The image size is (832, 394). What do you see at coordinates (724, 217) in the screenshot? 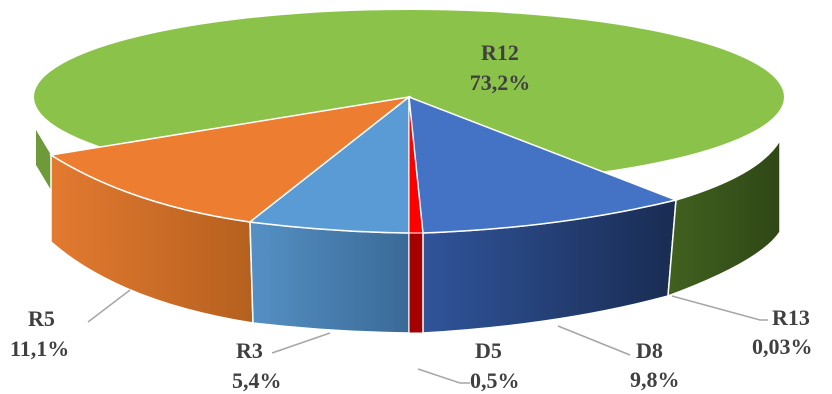
I see `slice-side-r12-right` at bounding box center [724, 217].